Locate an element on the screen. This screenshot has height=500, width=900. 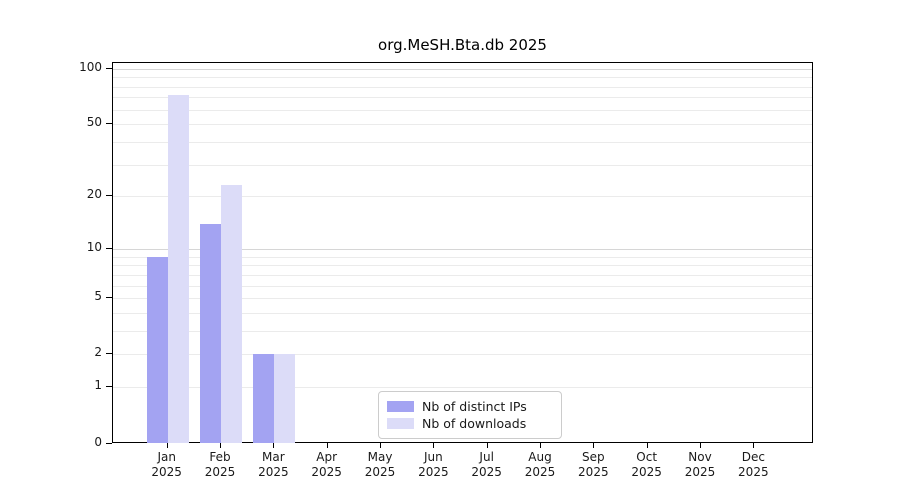
y-tick-label: 0 is located at coordinates (98, 441).